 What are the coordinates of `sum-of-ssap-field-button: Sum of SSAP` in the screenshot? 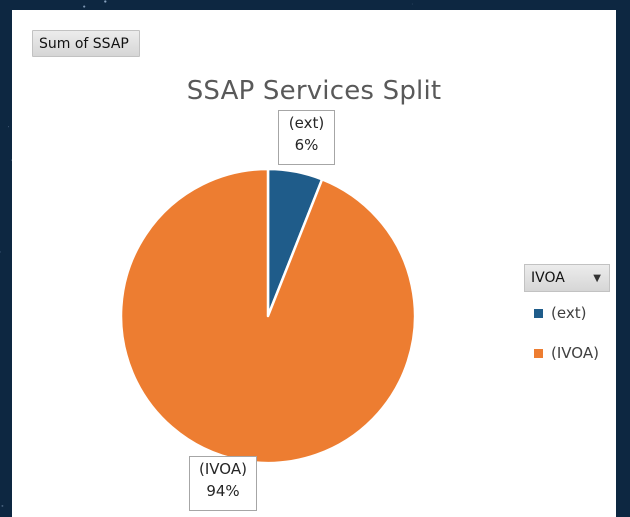 It's located at (86, 43).